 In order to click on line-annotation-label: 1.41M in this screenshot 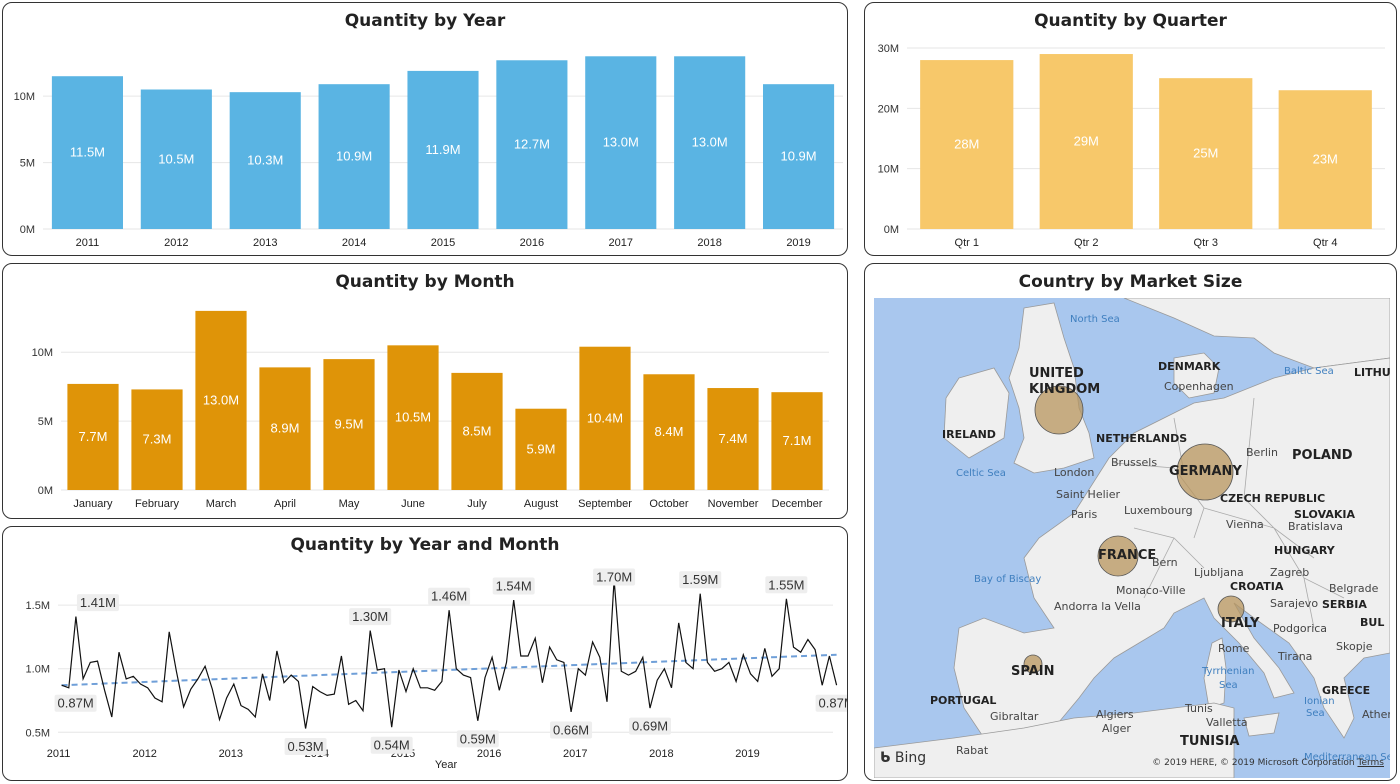, I will do `click(98, 602)`.